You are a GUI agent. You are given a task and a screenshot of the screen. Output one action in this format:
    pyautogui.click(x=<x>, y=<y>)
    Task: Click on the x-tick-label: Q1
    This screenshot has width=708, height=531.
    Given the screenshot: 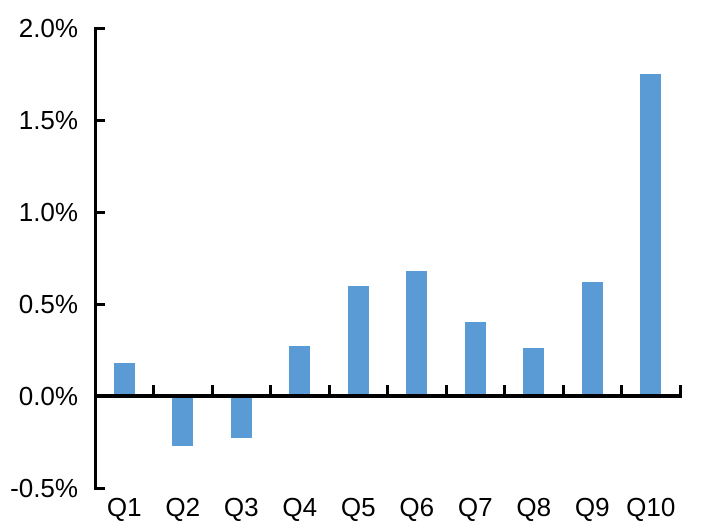 What is the action you would take?
    pyautogui.click(x=124, y=507)
    